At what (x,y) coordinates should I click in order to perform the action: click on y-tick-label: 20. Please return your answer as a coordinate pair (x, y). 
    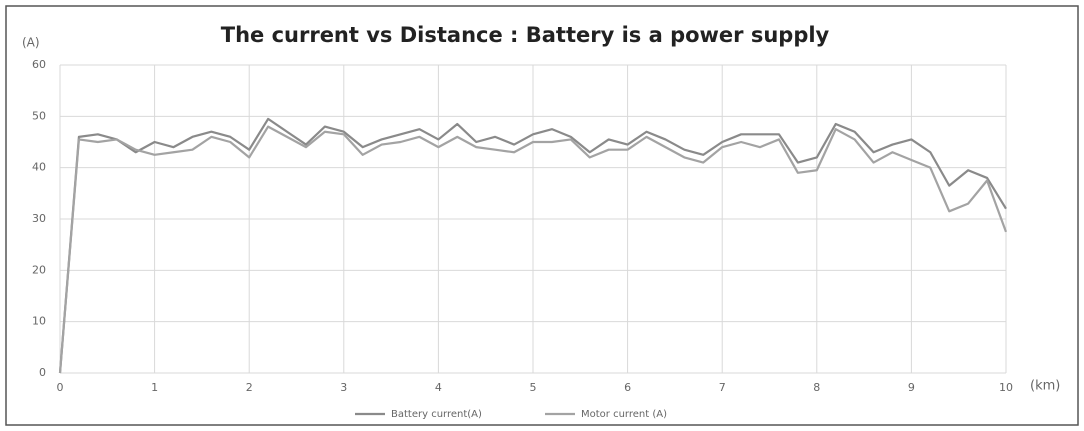
    Looking at the image, I should click on (39, 269).